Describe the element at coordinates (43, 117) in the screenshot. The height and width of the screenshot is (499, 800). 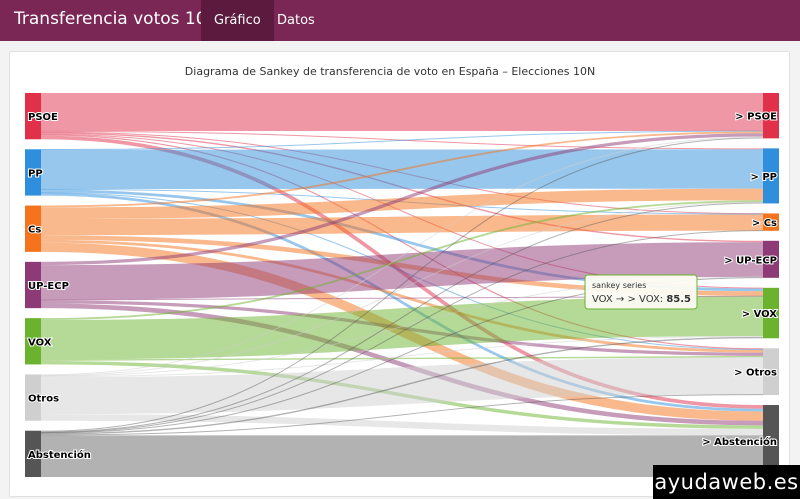
I see `sankey-node-label-source-psoe: PSOE` at that location.